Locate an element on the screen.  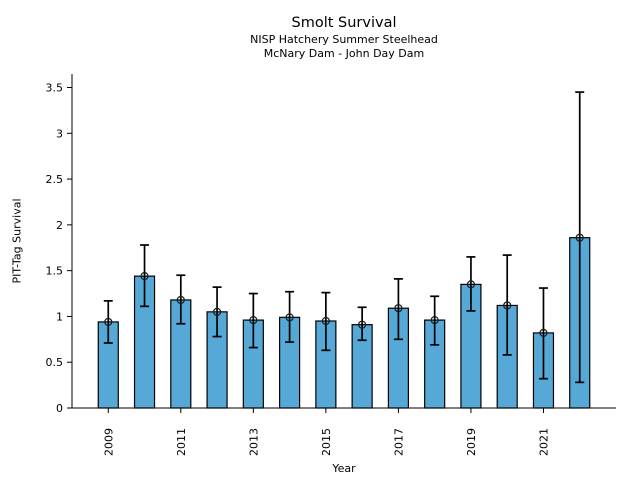
x-tick-label-2021: 2021 is located at coordinates (543, 442).